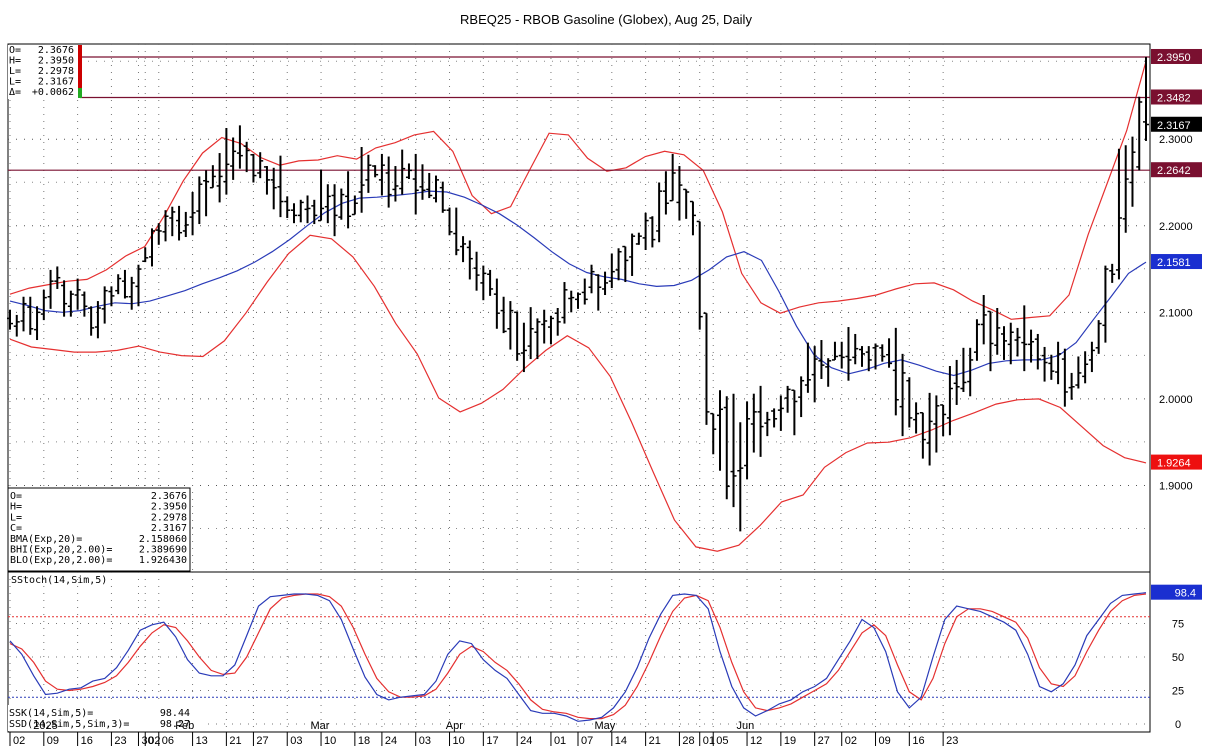 This screenshot has height=750, width=1207. Describe the element at coordinates (918, 741) in the screenshot. I see `day-tick-label: 16` at that location.